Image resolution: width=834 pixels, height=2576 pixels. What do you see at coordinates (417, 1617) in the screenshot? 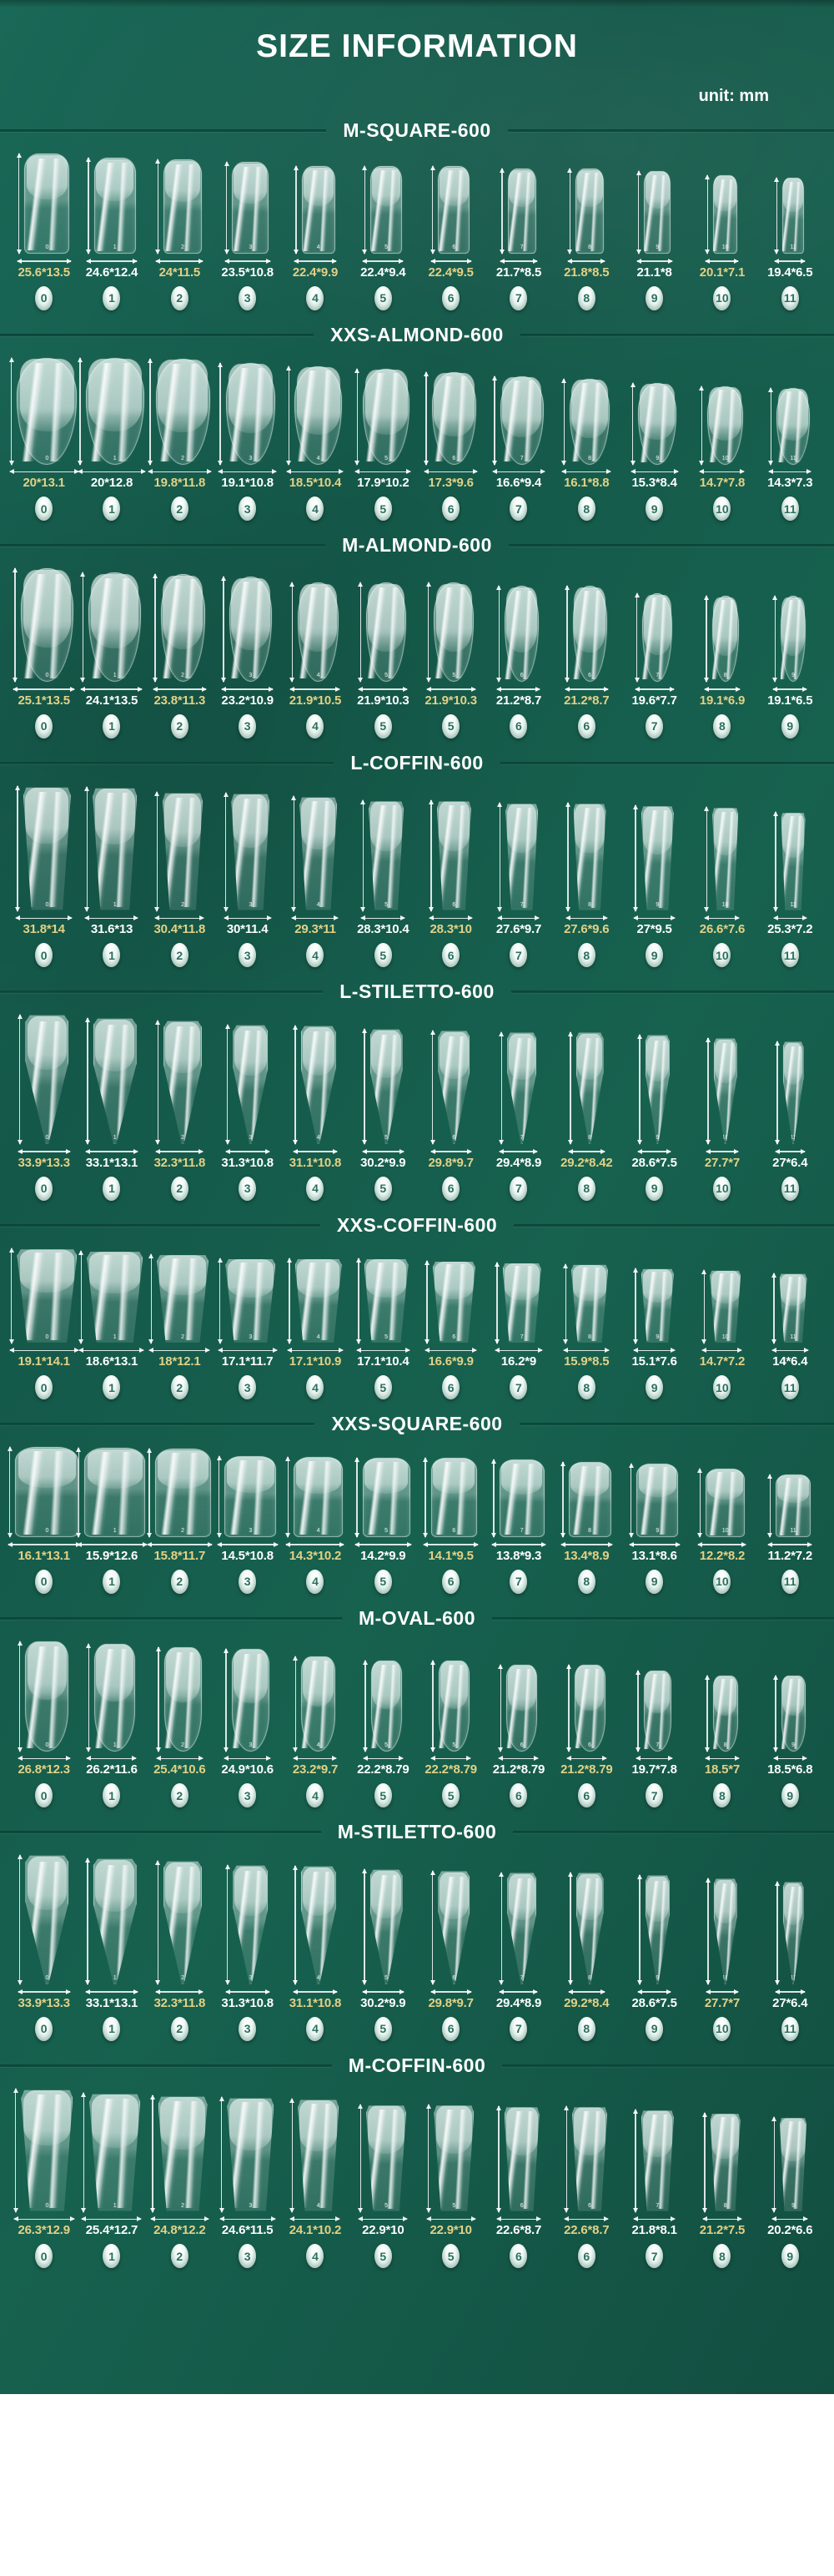
I see `section-title: M-OVAL-600` at bounding box center [417, 1617].